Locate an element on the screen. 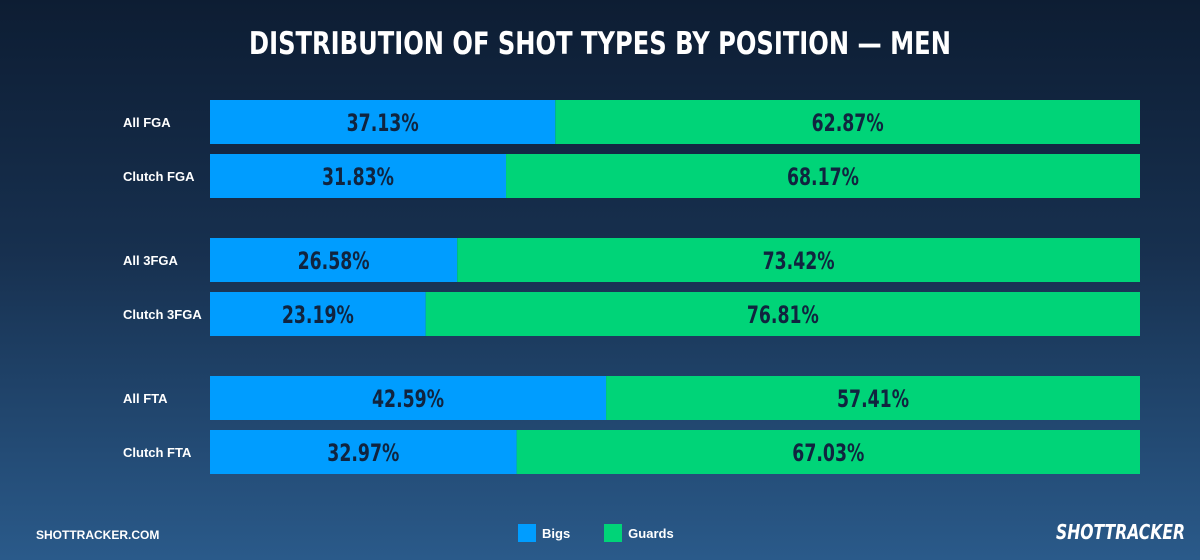  data-label-guards: 57.41% is located at coordinates (873, 399).